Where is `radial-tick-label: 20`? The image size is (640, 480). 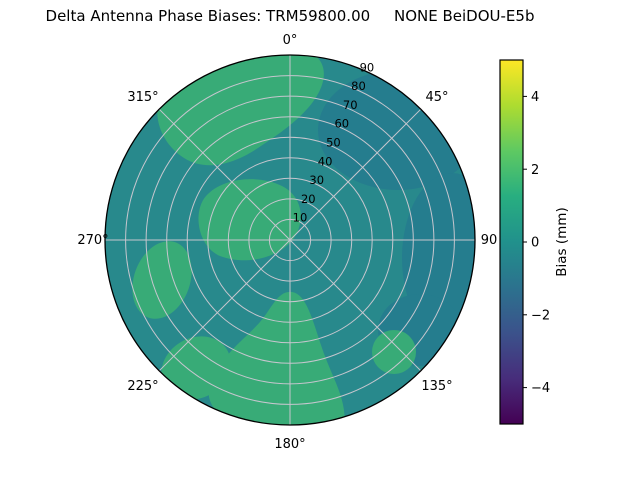
radial-tick-label: 20 is located at coordinates (308, 199).